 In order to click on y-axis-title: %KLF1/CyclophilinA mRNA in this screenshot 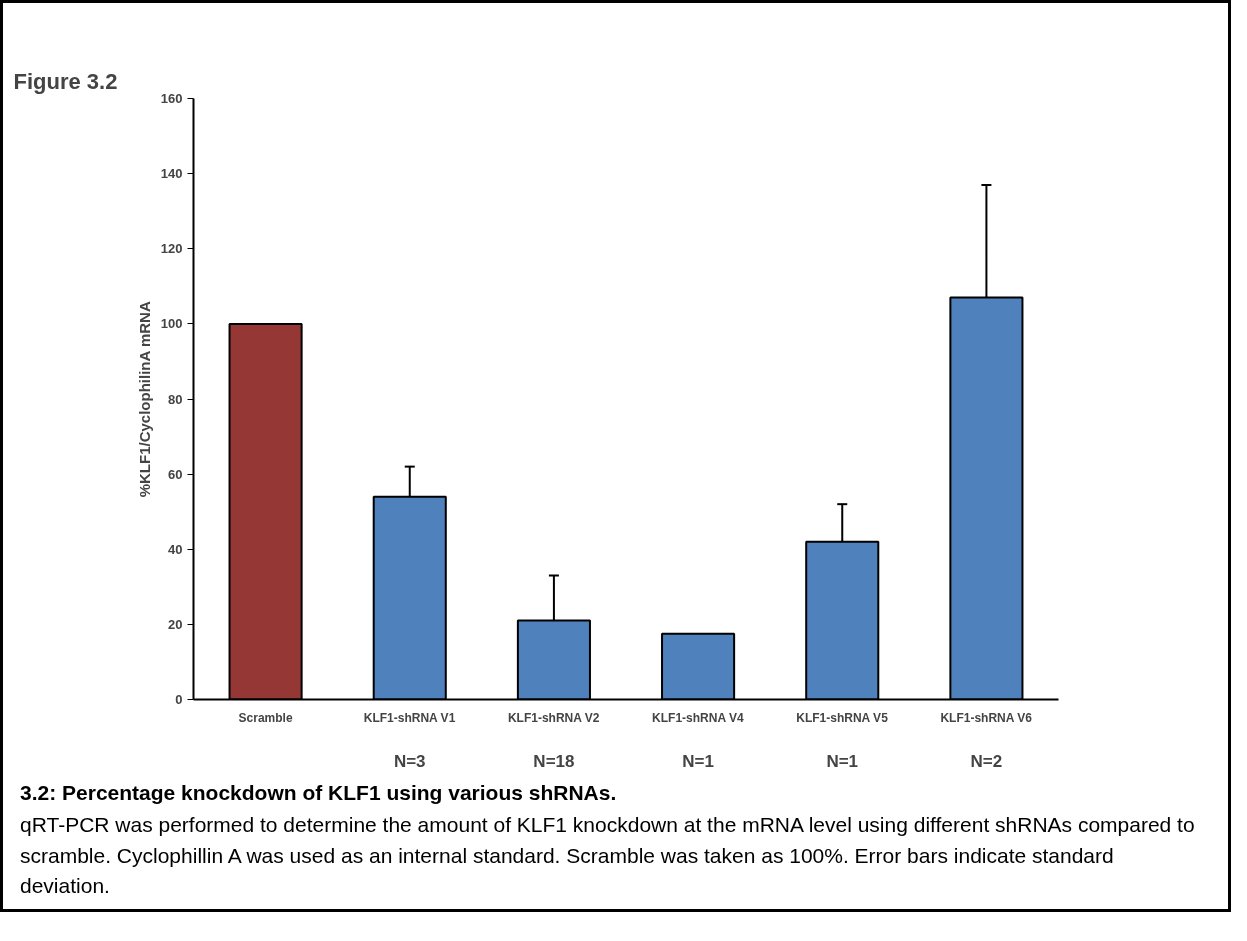, I will do `click(144, 399)`.